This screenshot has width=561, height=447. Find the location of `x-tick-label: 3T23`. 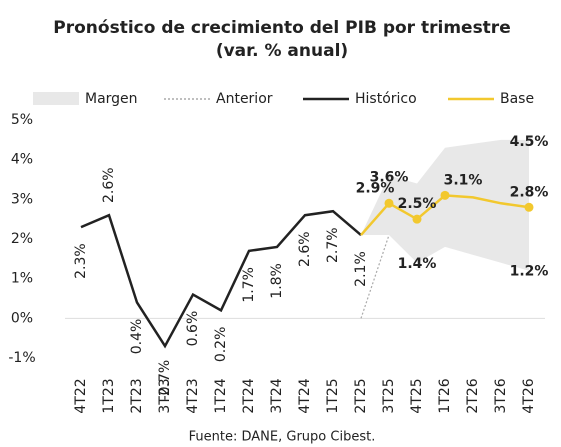

x-tick-label: 3T23 is located at coordinates (165, 395).